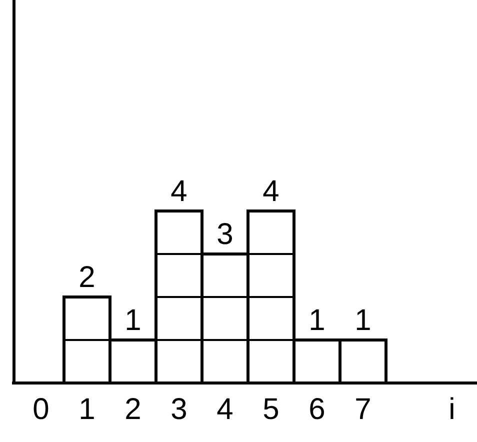 This screenshot has height=442, width=477. Describe the element at coordinates (271, 409) in the screenshot. I see `x-tick-label: 5` at that location.